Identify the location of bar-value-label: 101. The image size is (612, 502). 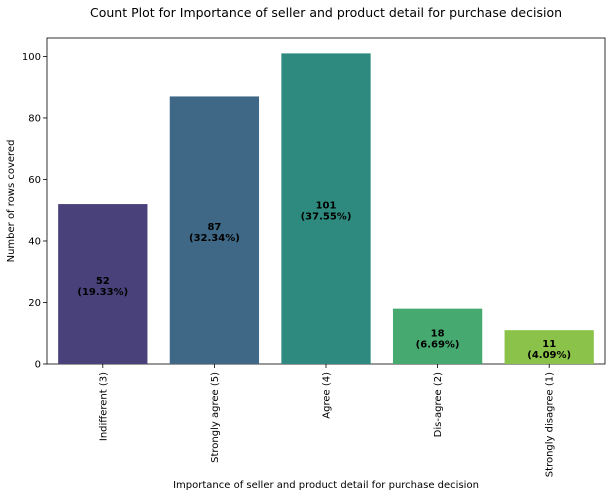
(326, 206).